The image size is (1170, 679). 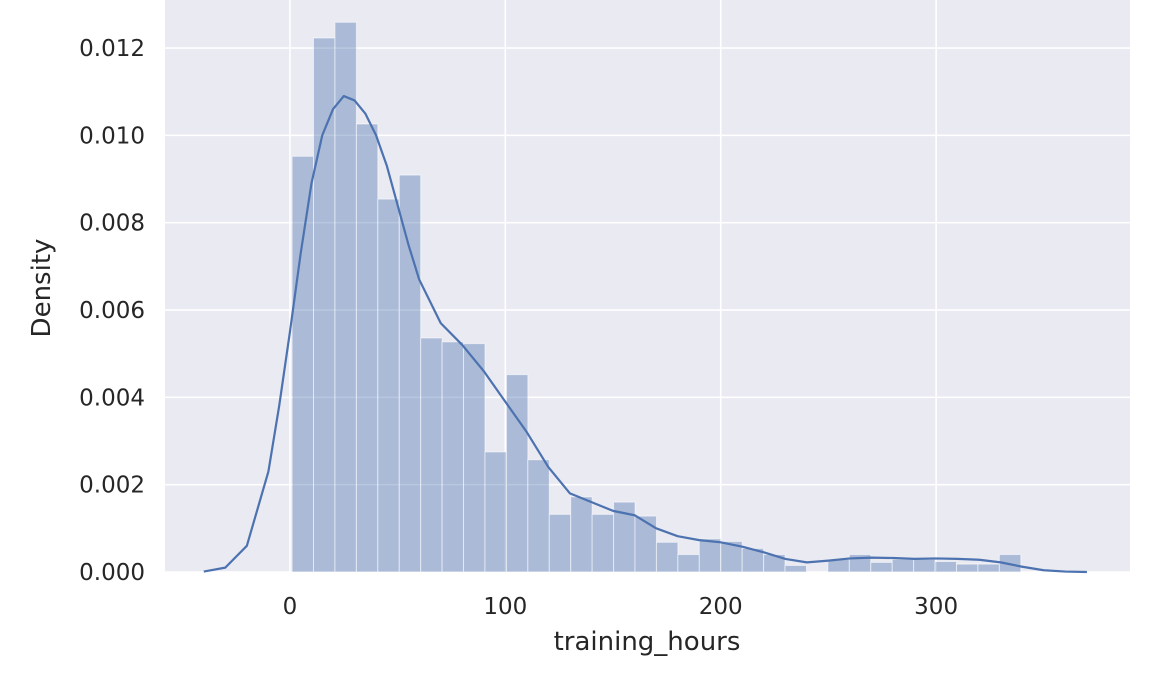 What do you see at coordinates (112, 136) in the screenshot?
I see `y-tick-label: 0.010` at bounding box center [112, 136].